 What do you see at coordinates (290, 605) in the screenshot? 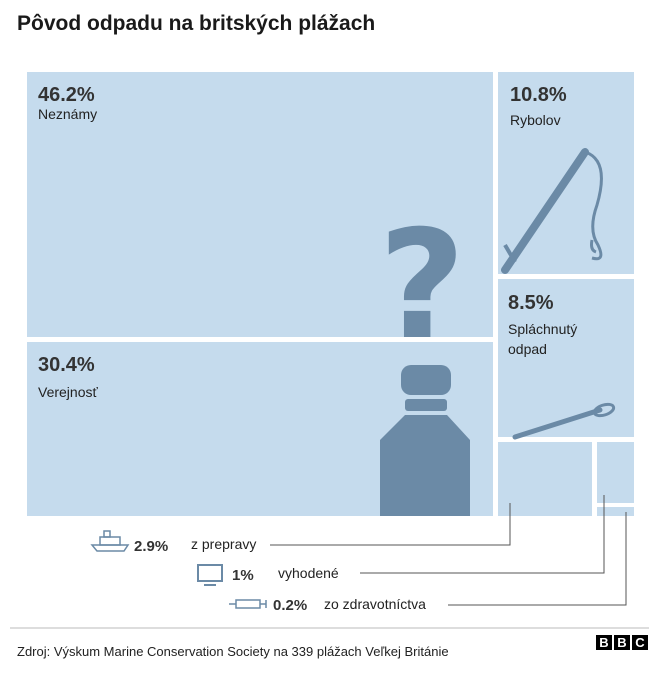
I see `callout-value-medical: 0.2%` at bounding box center [290, 605].